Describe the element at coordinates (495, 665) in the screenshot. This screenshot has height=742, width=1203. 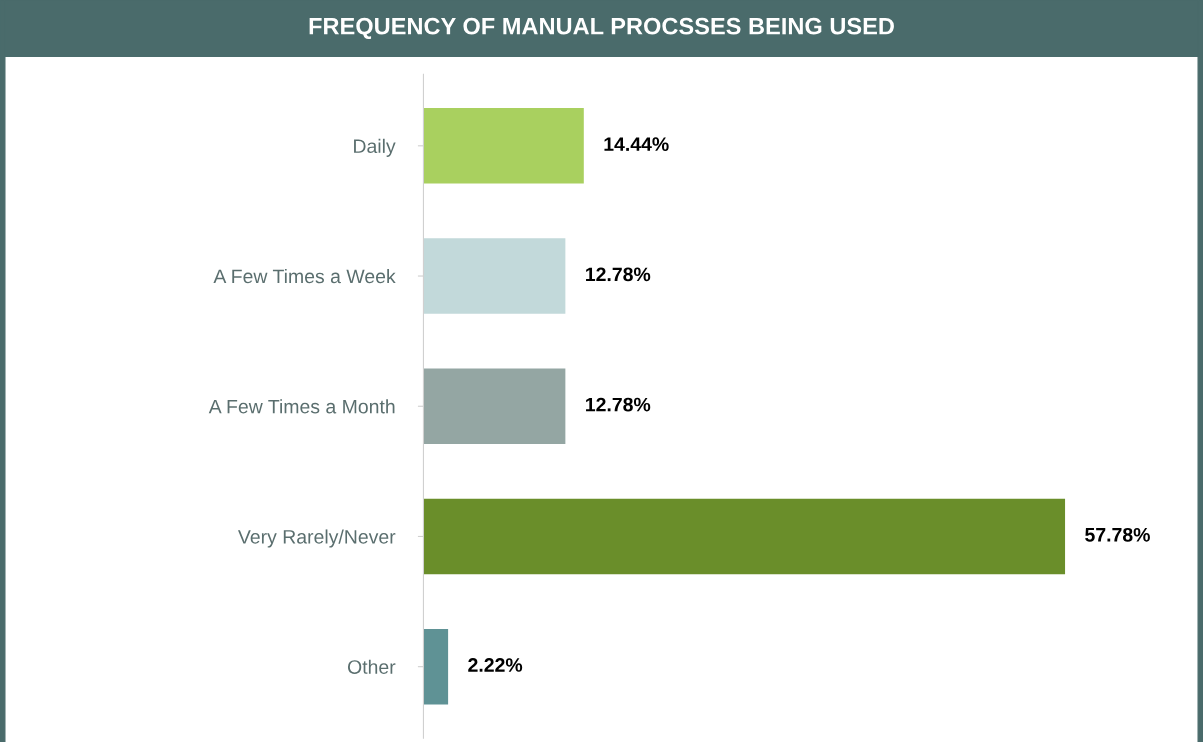
I see `data-label: 2.22%` at that location.